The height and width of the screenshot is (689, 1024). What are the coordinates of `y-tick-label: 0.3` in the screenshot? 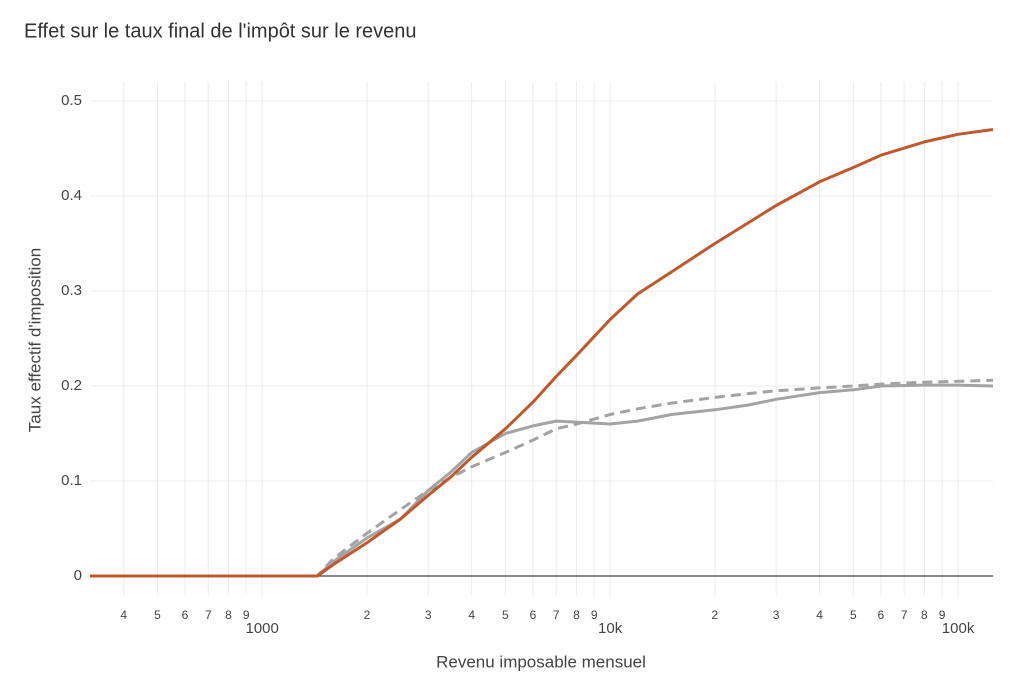 It's located at (71, 290).